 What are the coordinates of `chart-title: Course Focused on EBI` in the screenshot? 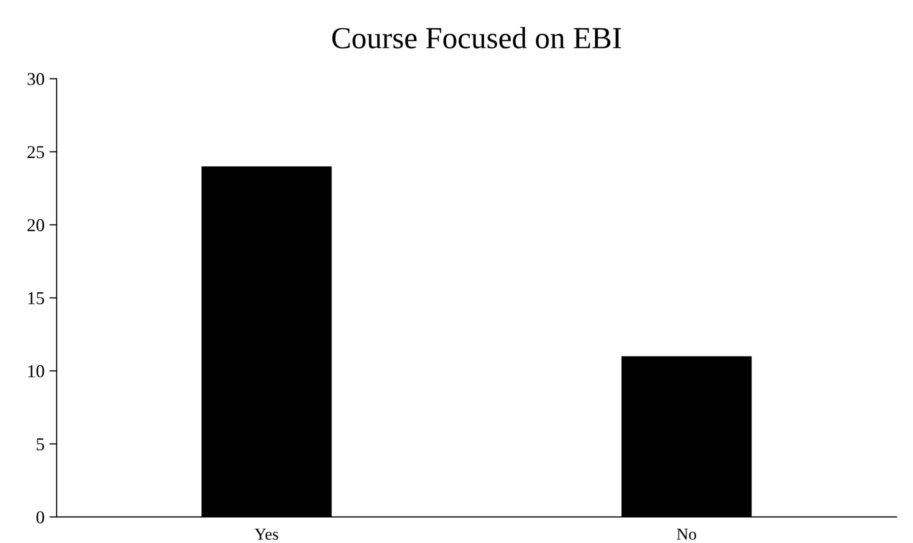 It's located at (477, 37).